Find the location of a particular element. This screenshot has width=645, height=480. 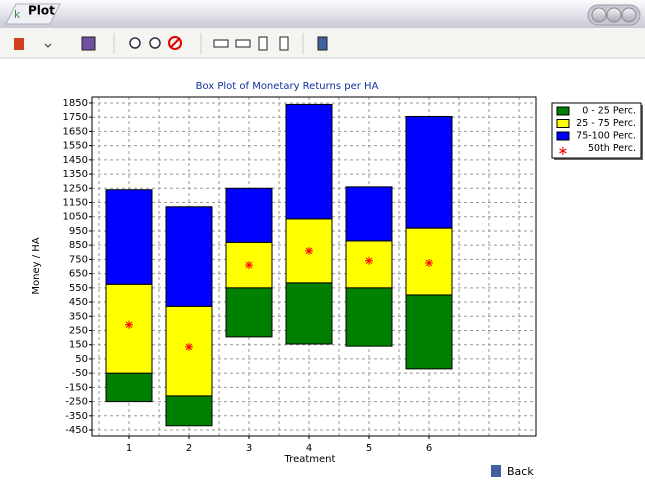

title-tab is located at coordinates (33, 14).